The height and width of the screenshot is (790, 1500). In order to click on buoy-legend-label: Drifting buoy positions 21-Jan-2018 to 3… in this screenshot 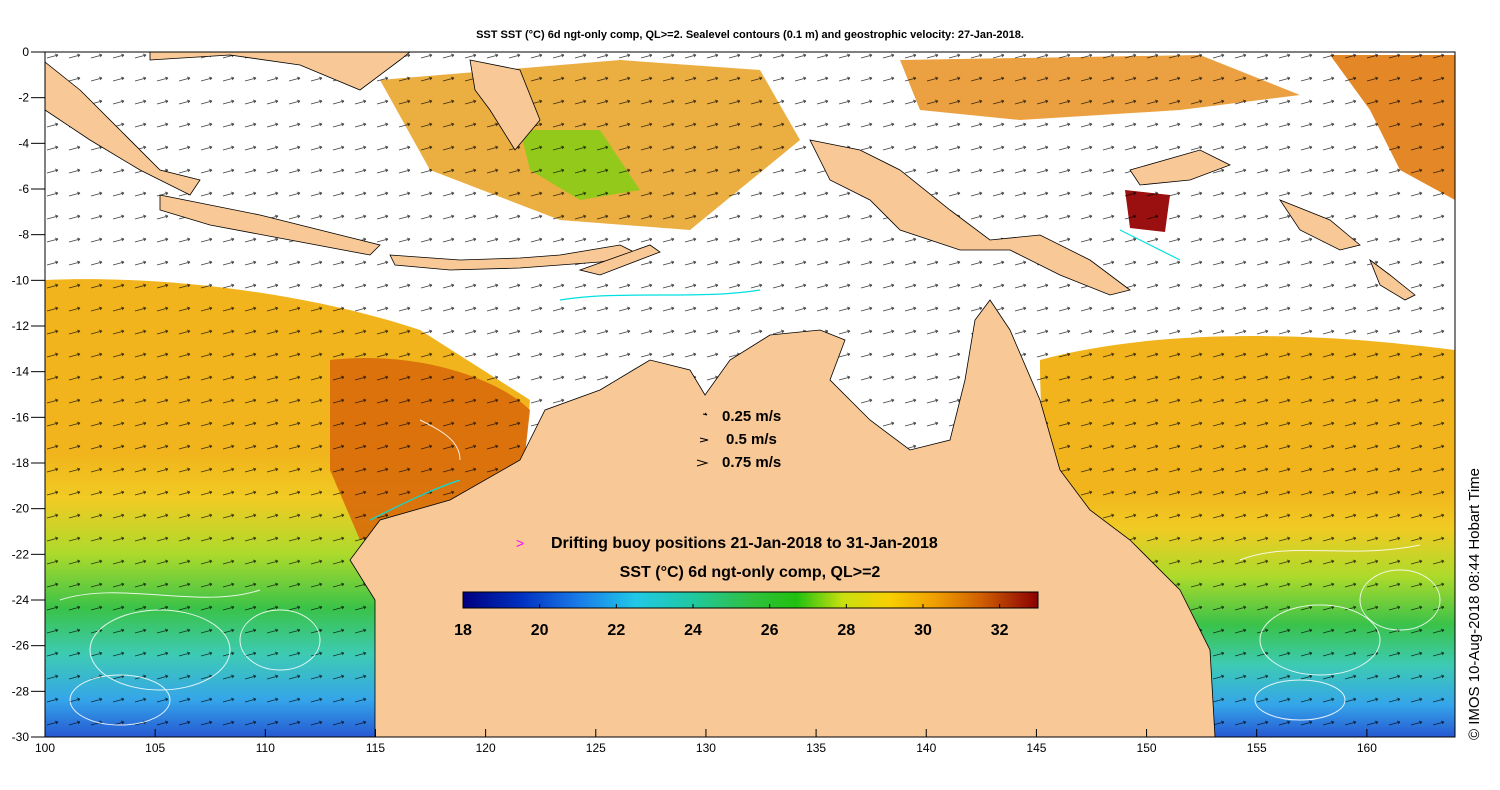, I will do `click(744, 543)`.